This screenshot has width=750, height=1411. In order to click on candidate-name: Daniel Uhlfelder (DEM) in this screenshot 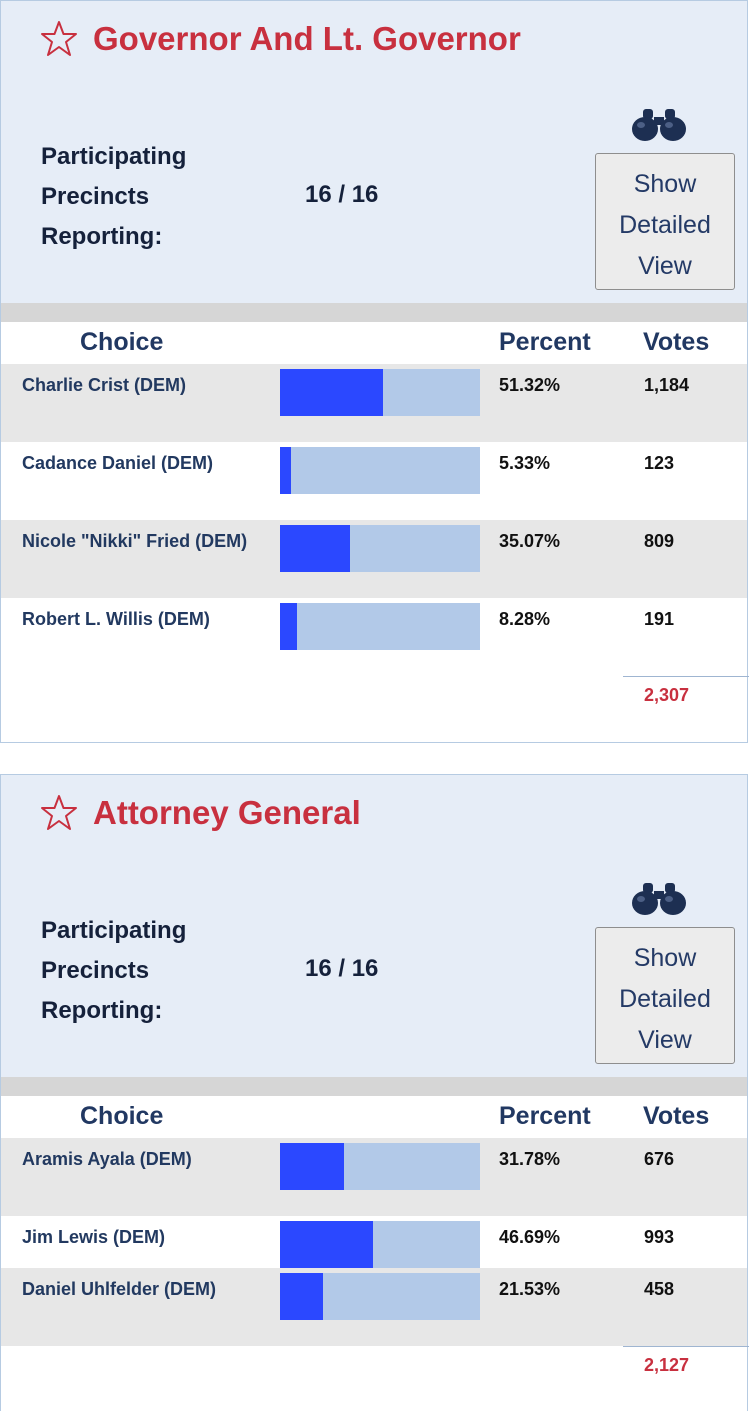, I will do `click(119, 1289)`.